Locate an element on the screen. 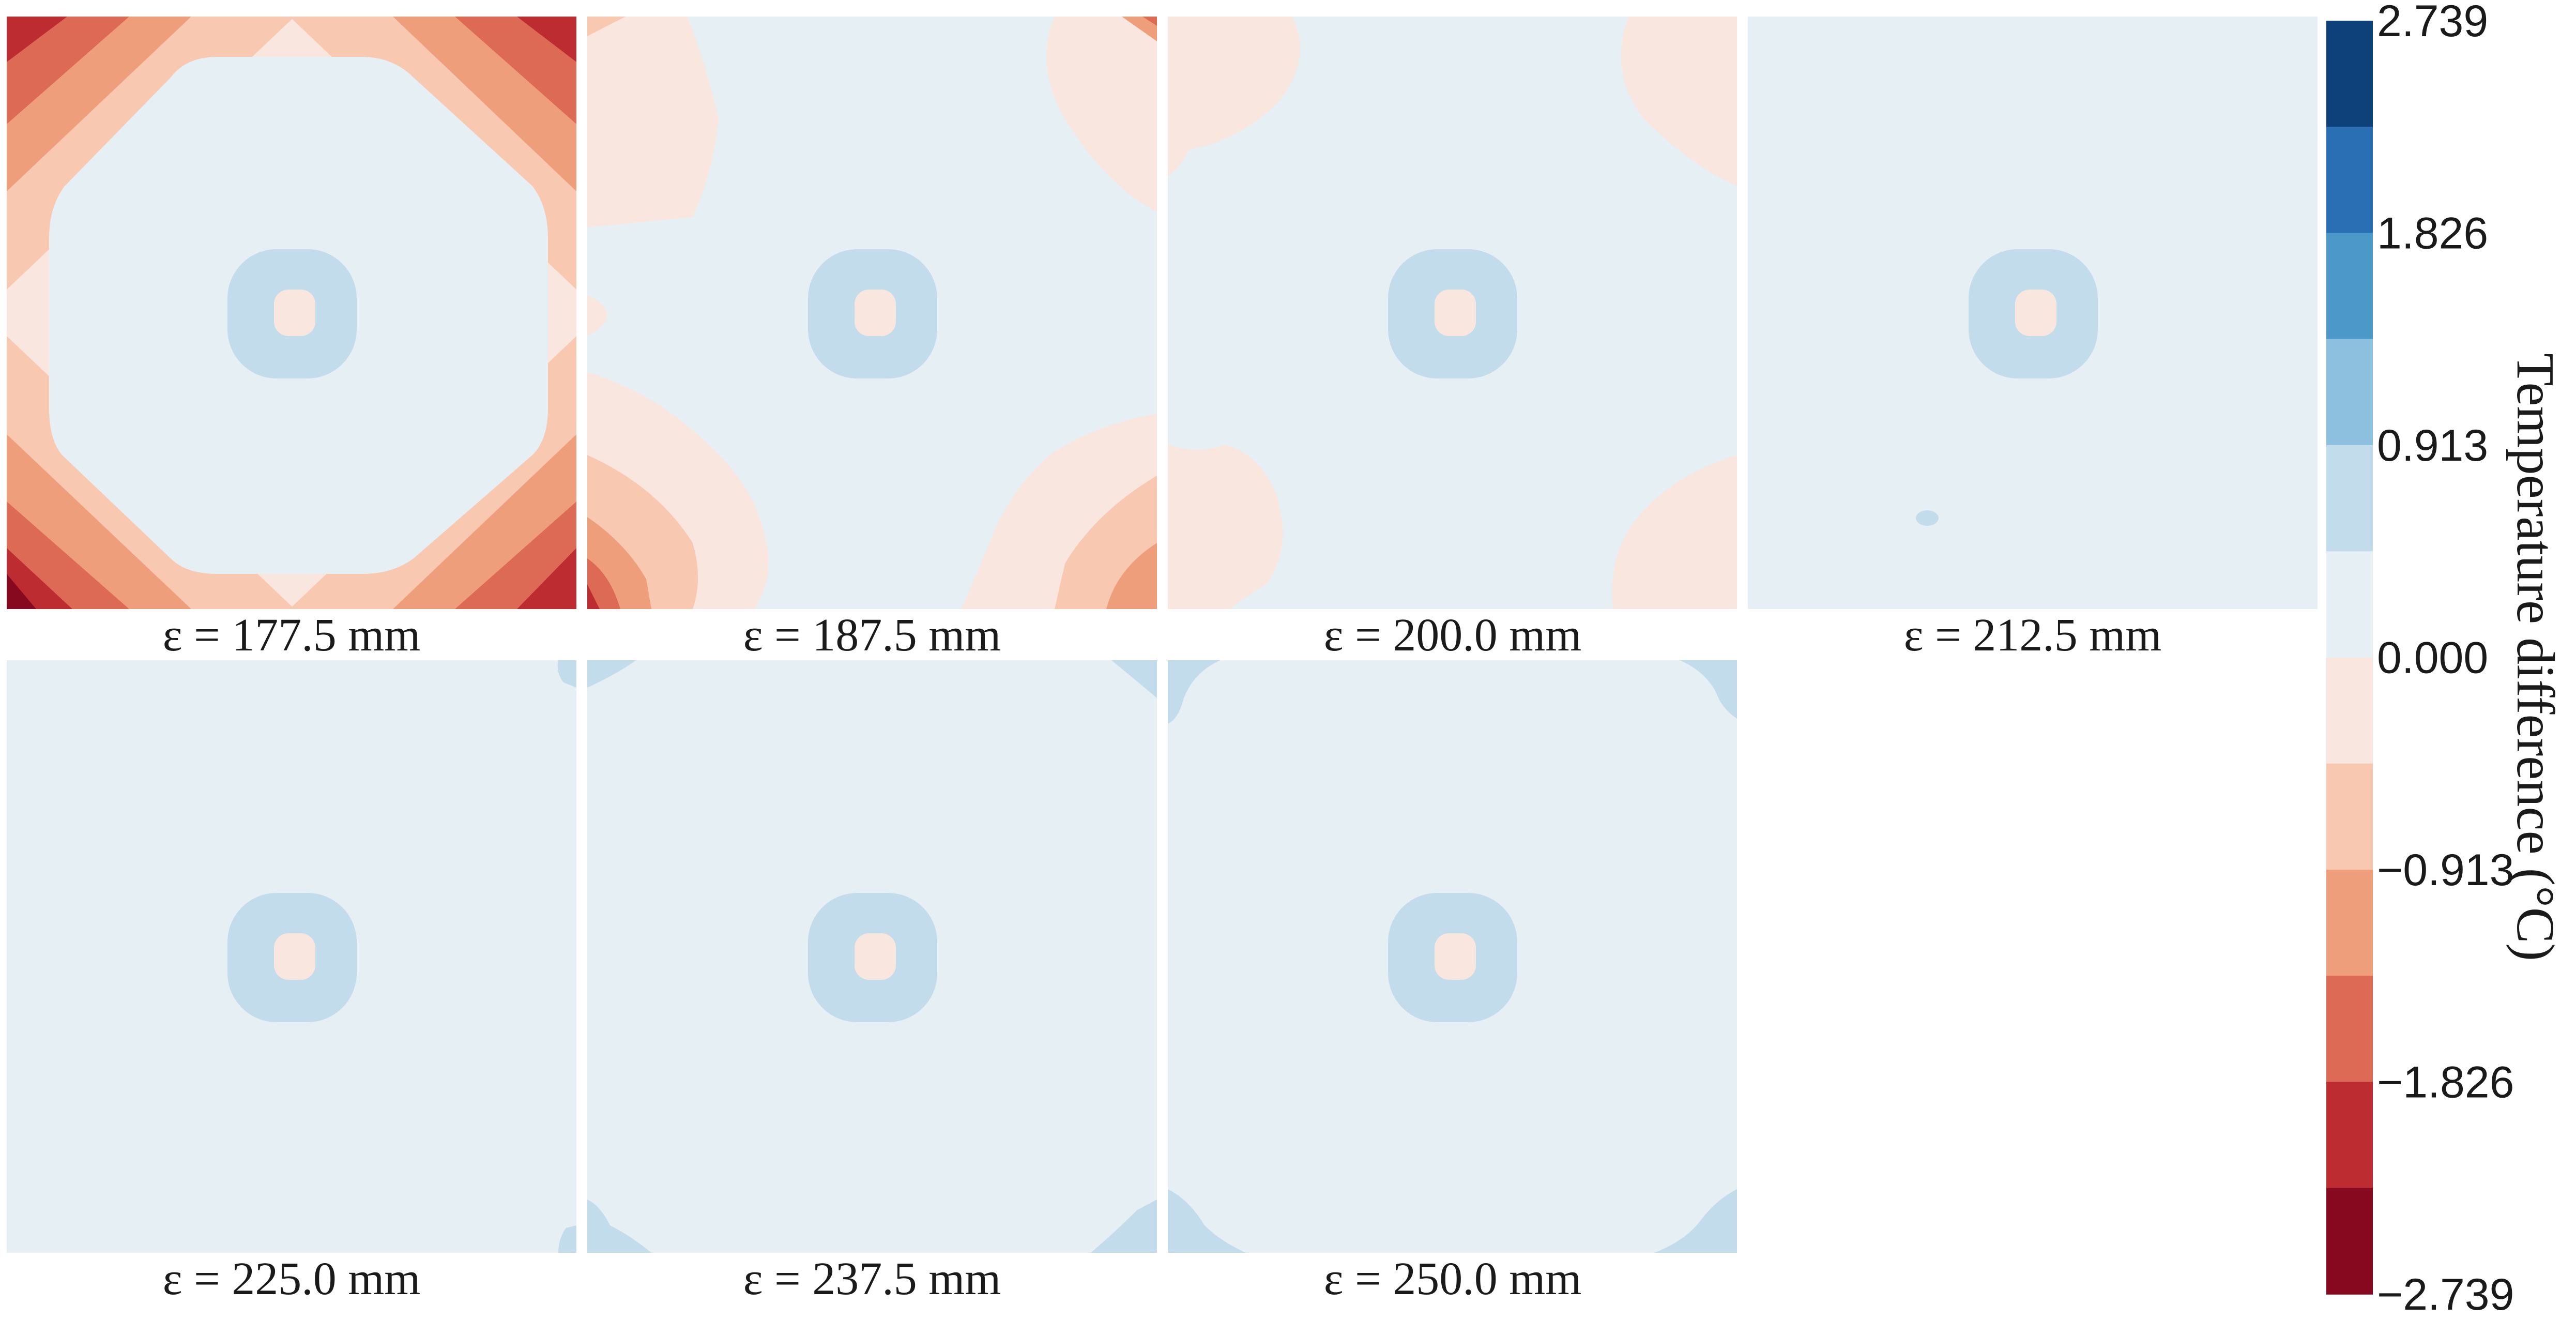 This screenshot has width=2576, height=1320. colorbar-tick-label: 1.826 is located at coordinates (2432, 234).